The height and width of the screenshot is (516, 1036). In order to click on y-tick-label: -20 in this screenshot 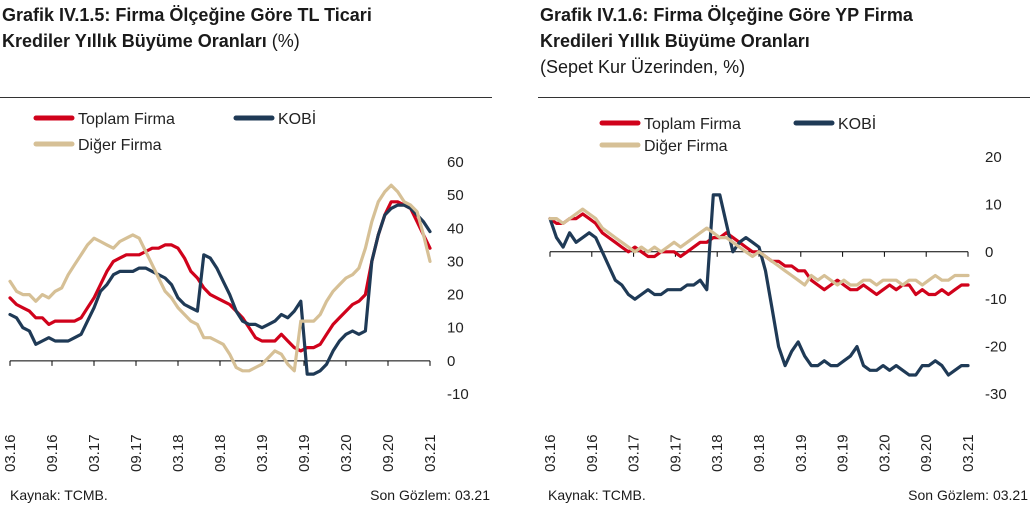, I will do `click(996, 347)`.